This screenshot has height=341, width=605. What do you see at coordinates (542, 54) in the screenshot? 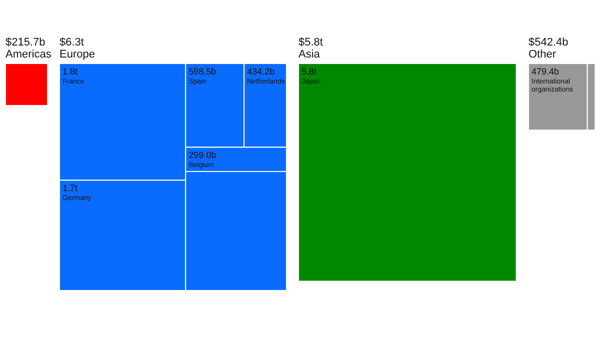
I see `text: Other` at bounding box center [542, 54].